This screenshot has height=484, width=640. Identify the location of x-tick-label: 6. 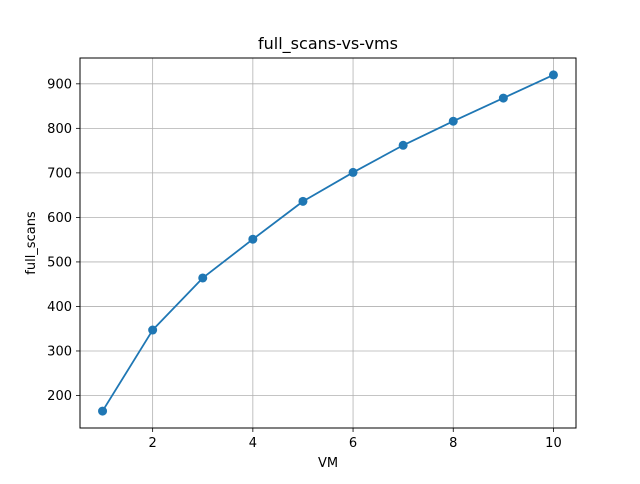
(353, 443).